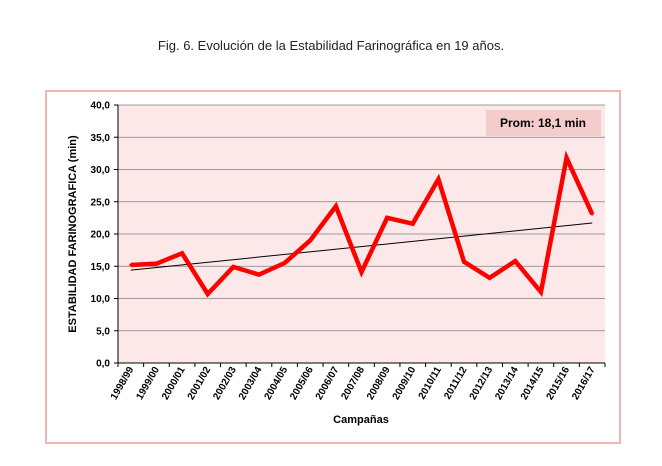  I want to click on trendline, so click(361, 246).